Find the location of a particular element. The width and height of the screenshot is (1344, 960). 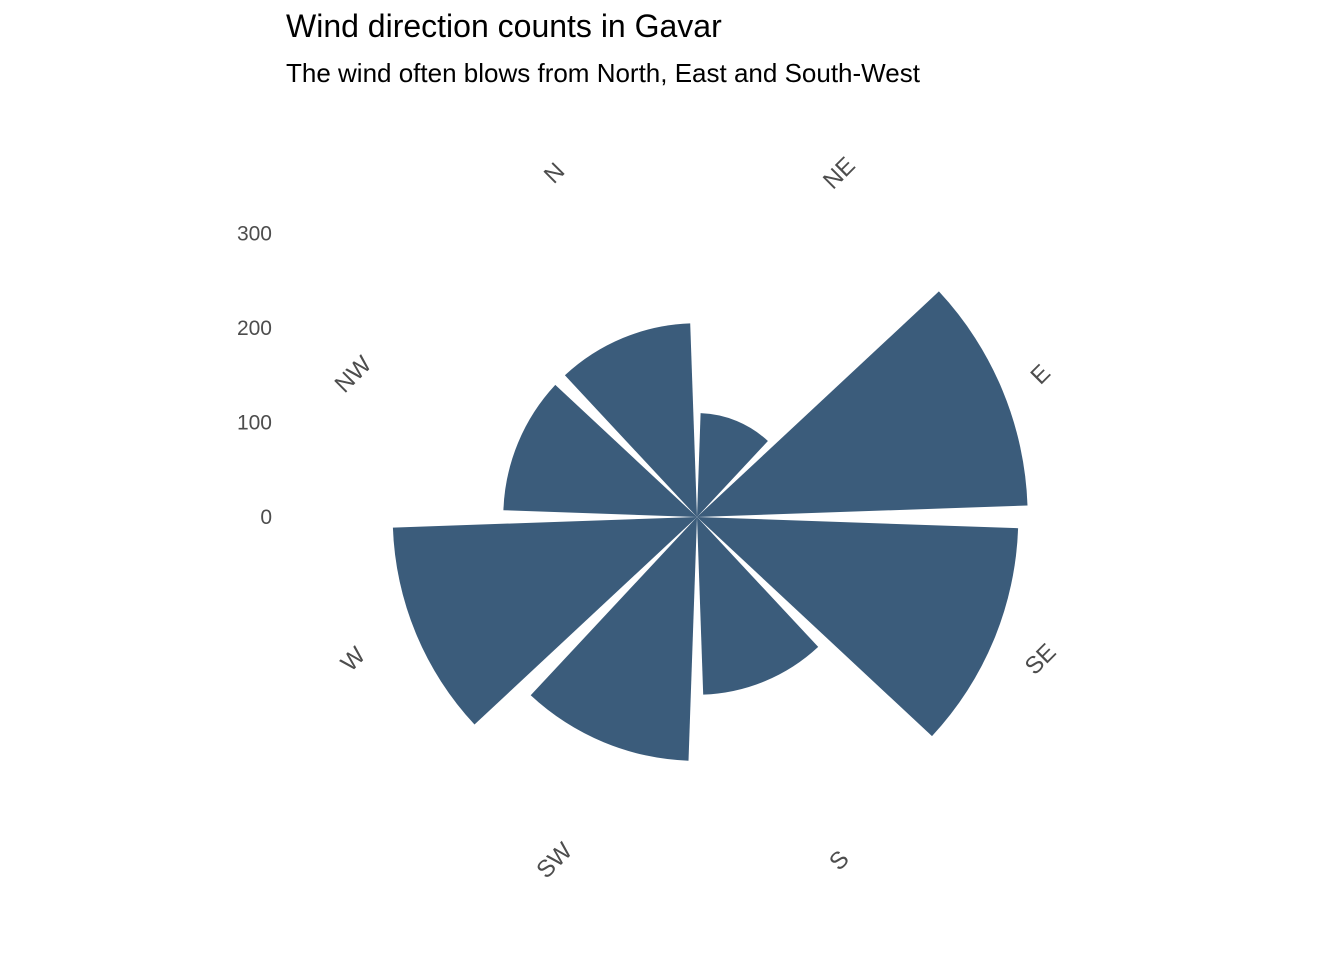

petal-e is located at coordinates (858, 627).